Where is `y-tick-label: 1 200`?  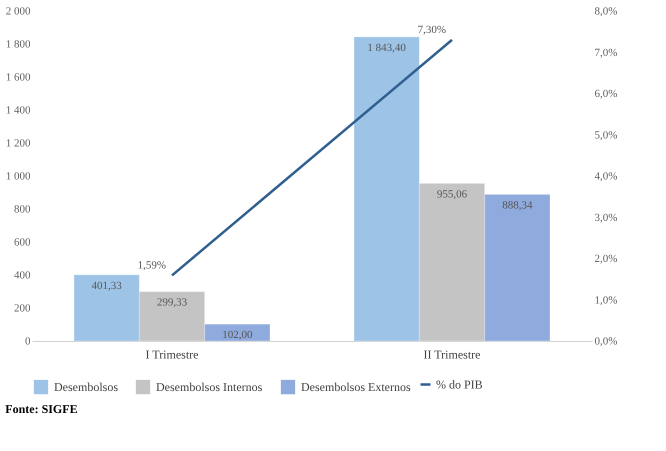 y-tick-label: 1 200 is located at coordinates (18, 144).